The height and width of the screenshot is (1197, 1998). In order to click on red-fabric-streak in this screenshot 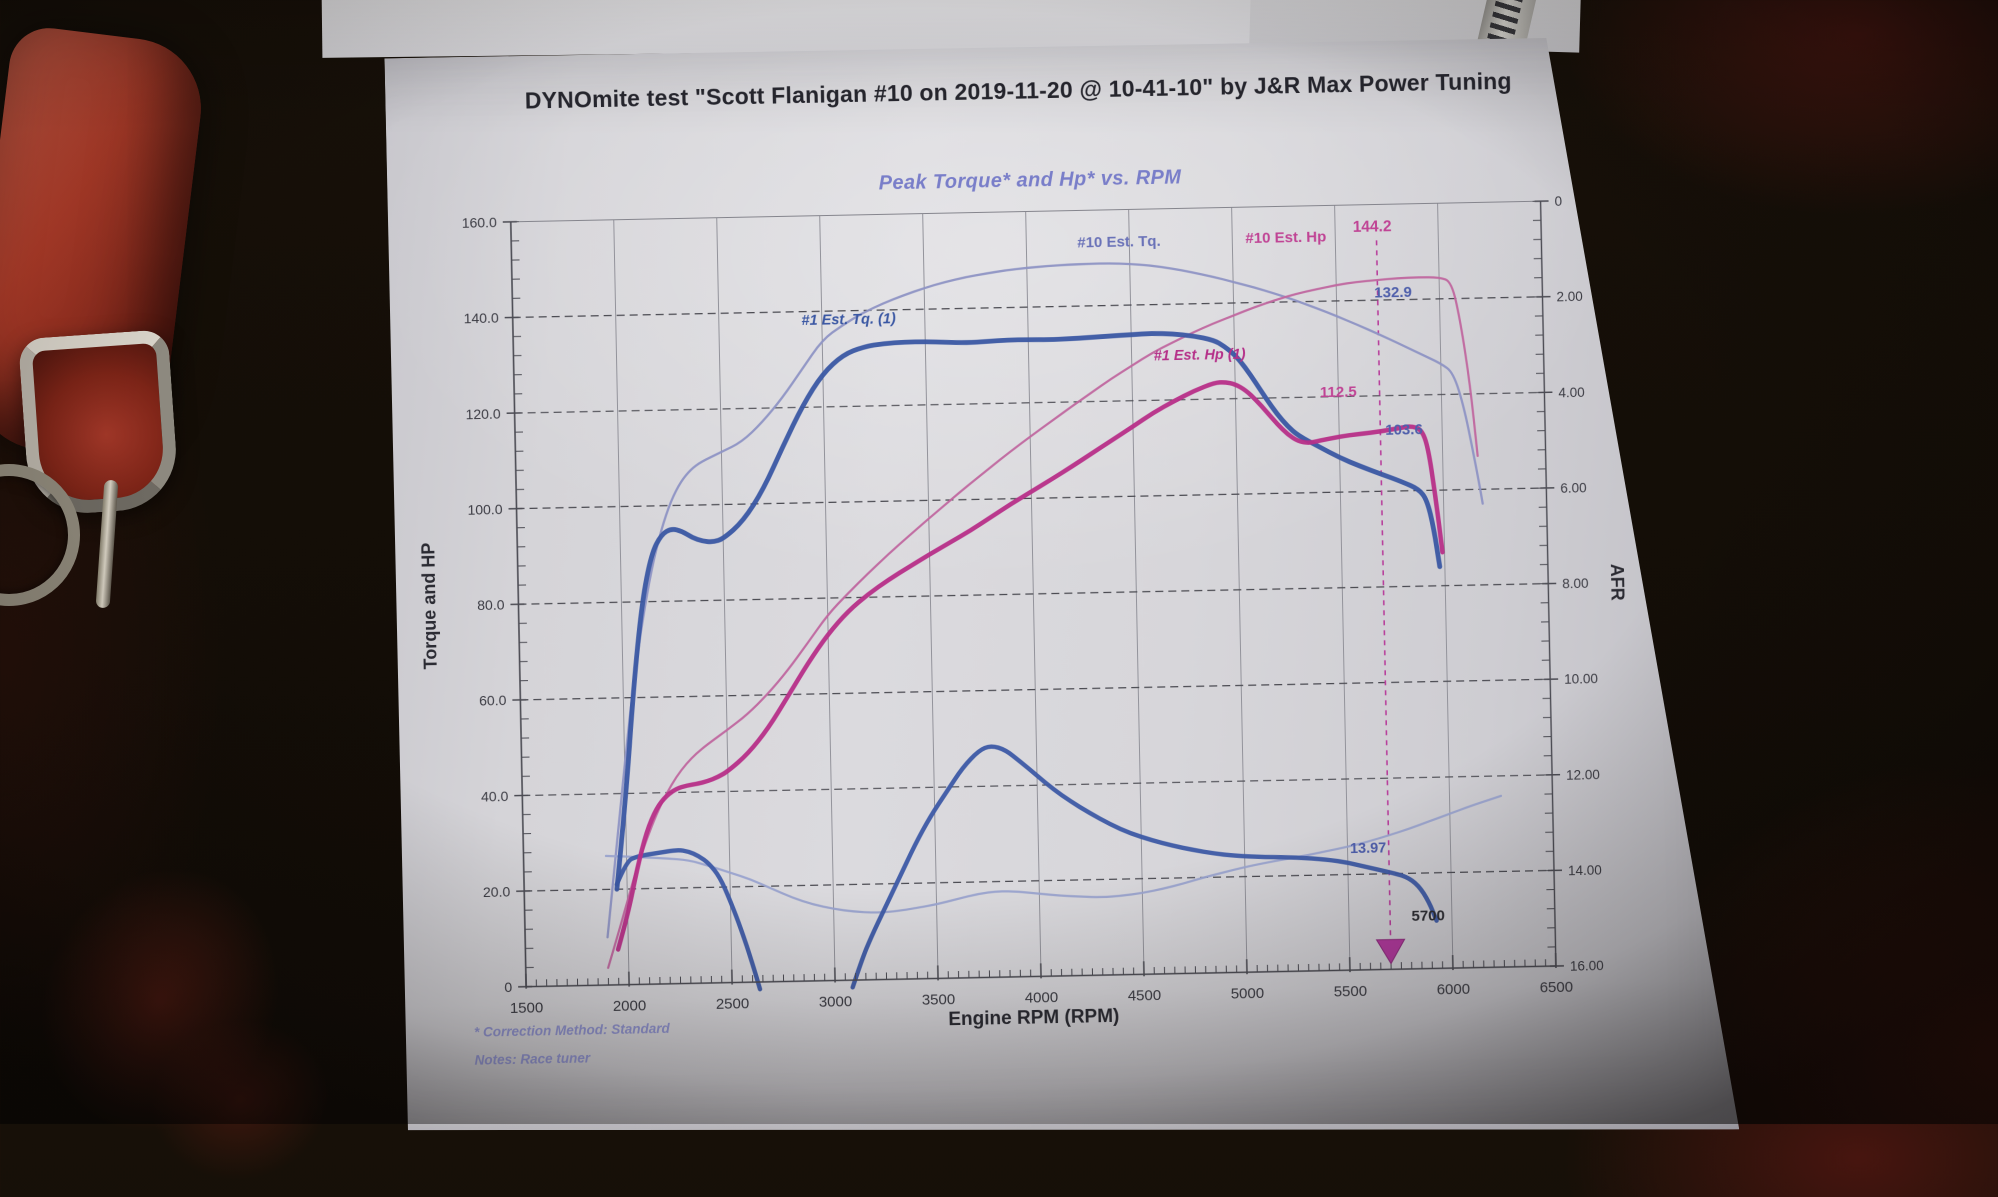, I will do `click(239, 1100)`.